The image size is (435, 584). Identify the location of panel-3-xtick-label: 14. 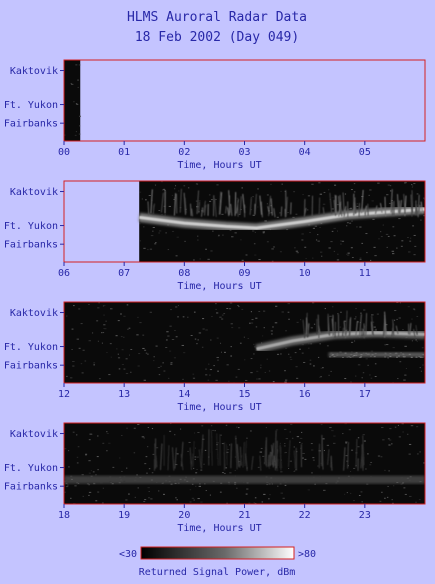
(184, 394).